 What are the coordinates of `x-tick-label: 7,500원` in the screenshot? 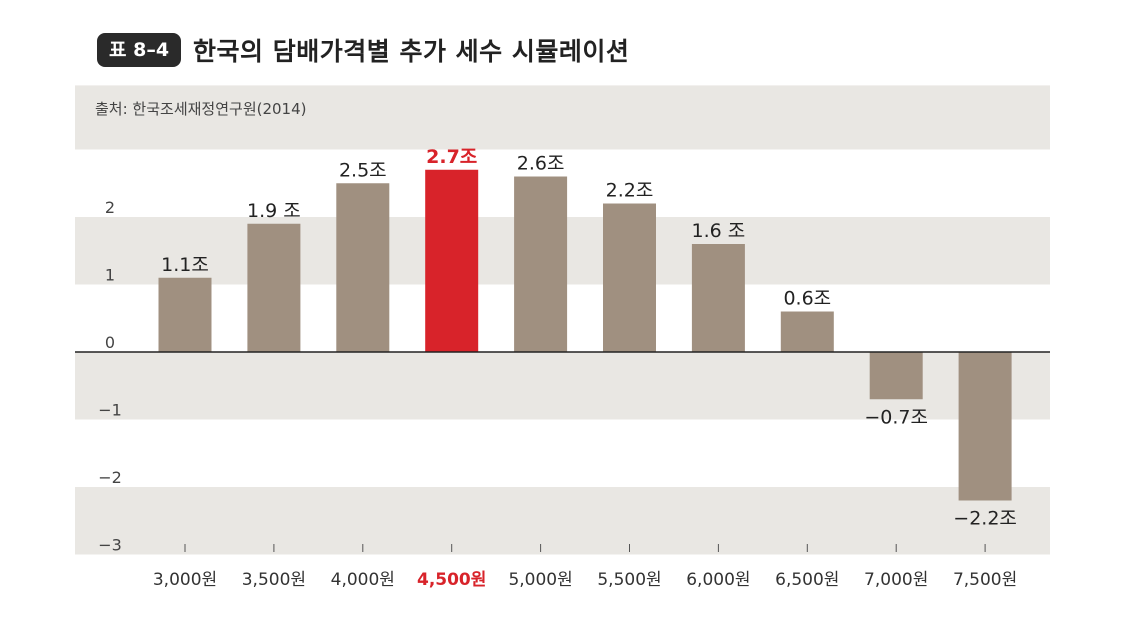 It's located at (985, 580).